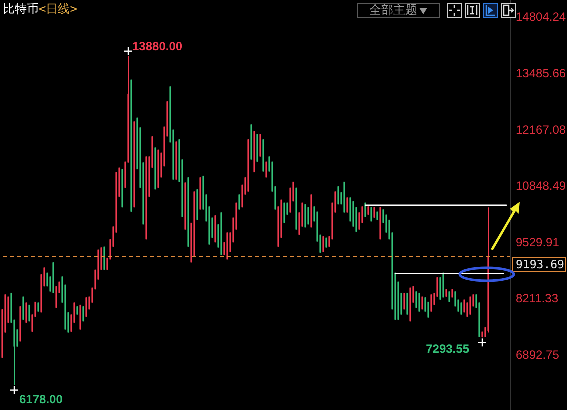  Describe the element at coordinates (540, 265) in the screenshot. I see `ref-line-label: 9193.69` at that location.